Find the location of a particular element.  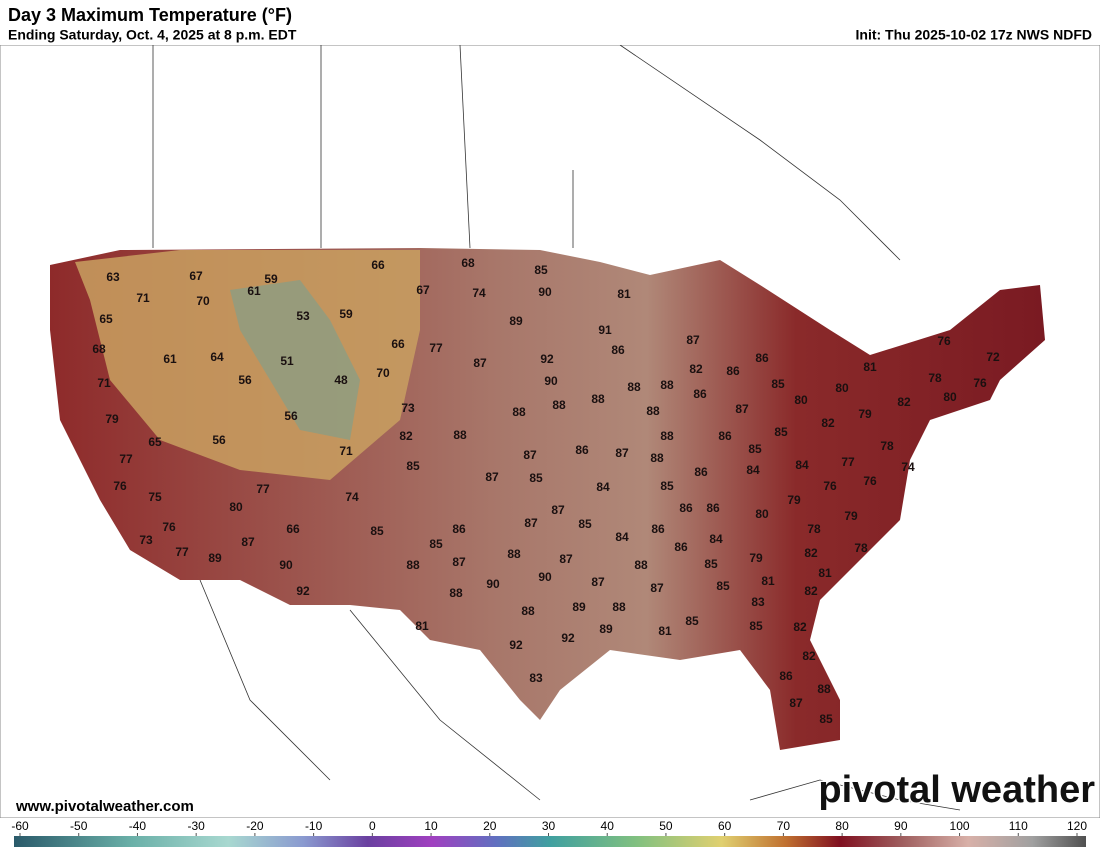

colorbar-tick-label: 20 is located at coordinates (490, 826).